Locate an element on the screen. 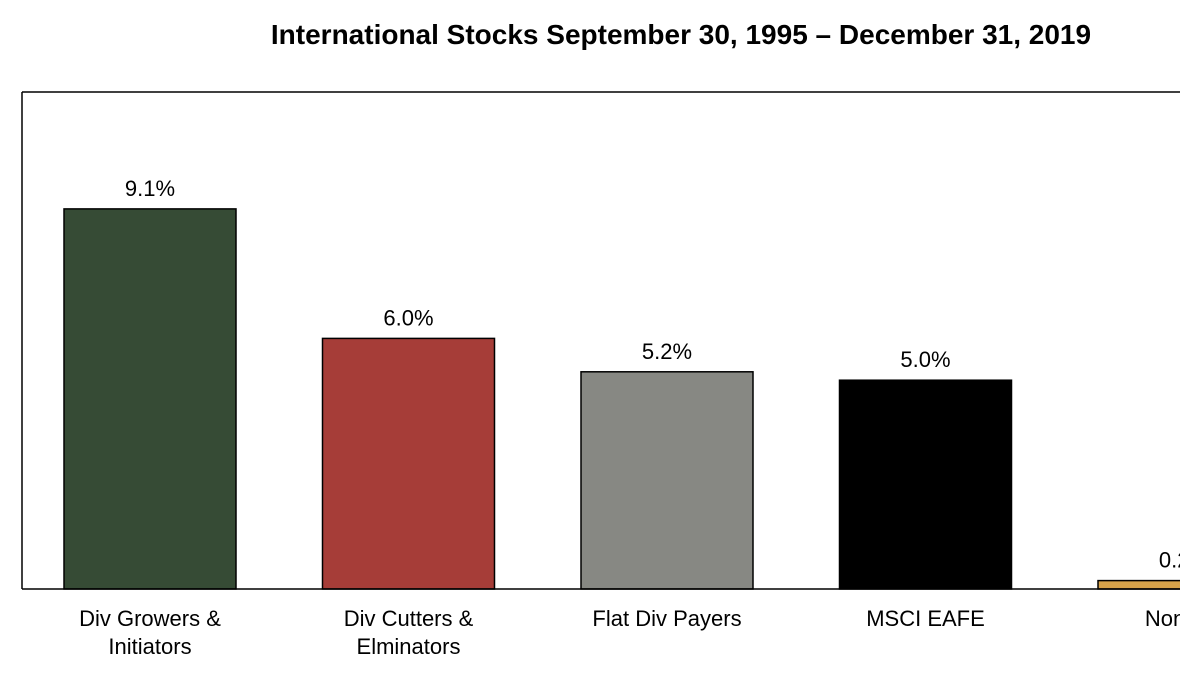 The height and width of the screenshot is (698, 1180). category-label-4: MSCI EAFE is located at coordinates (925, 618).